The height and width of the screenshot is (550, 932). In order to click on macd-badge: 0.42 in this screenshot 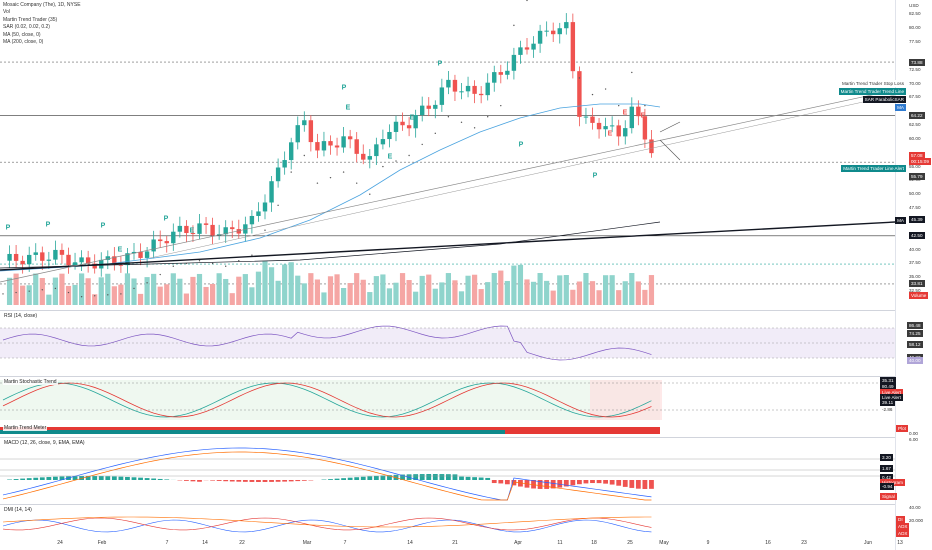, I will do `click(886, 477)`.